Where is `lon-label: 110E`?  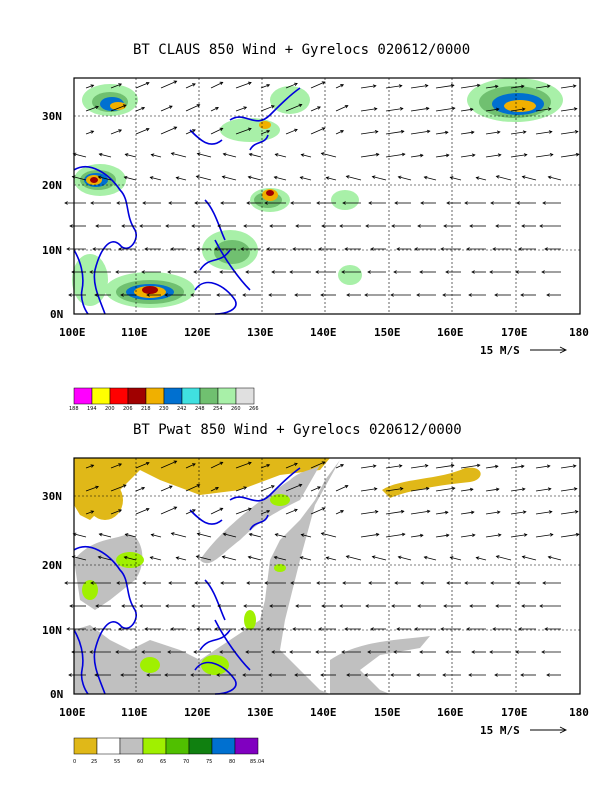
lon-label: 110E is located at coordinates (134, 712).